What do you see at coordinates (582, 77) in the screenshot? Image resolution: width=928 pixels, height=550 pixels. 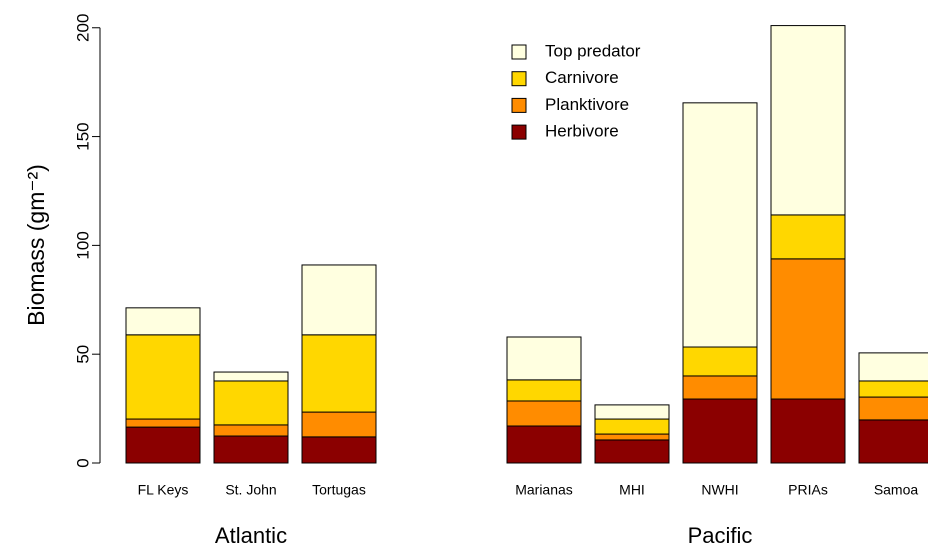 I see `legend-label: Carnivore` at bounding box center [582, 77].